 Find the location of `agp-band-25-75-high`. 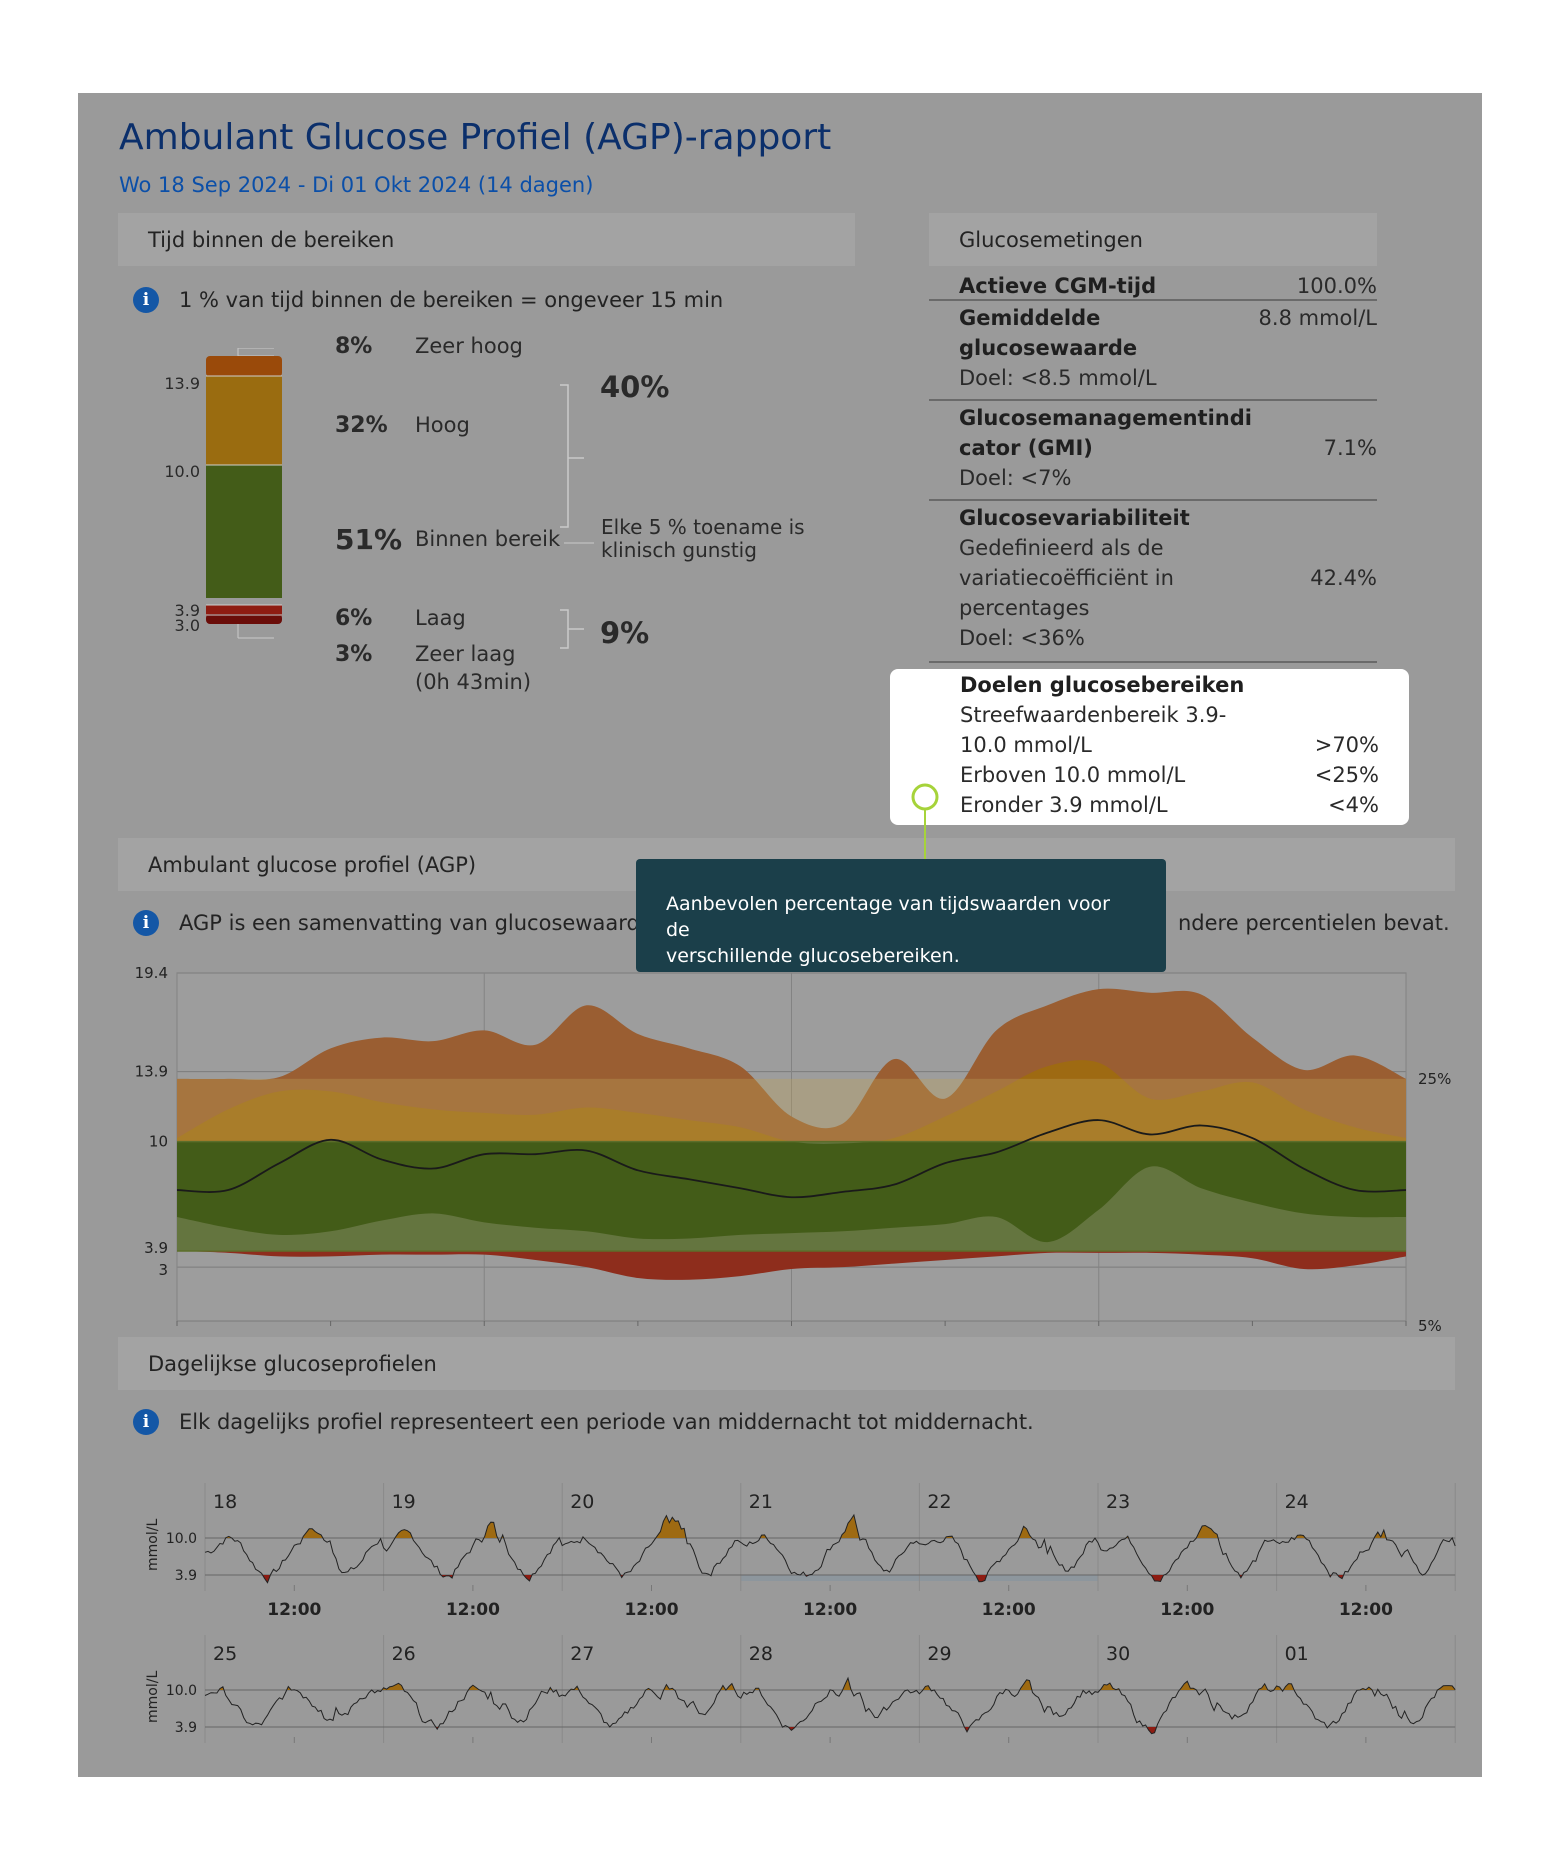

agp-band-25-75-high is located at coordinates (791, 1101).